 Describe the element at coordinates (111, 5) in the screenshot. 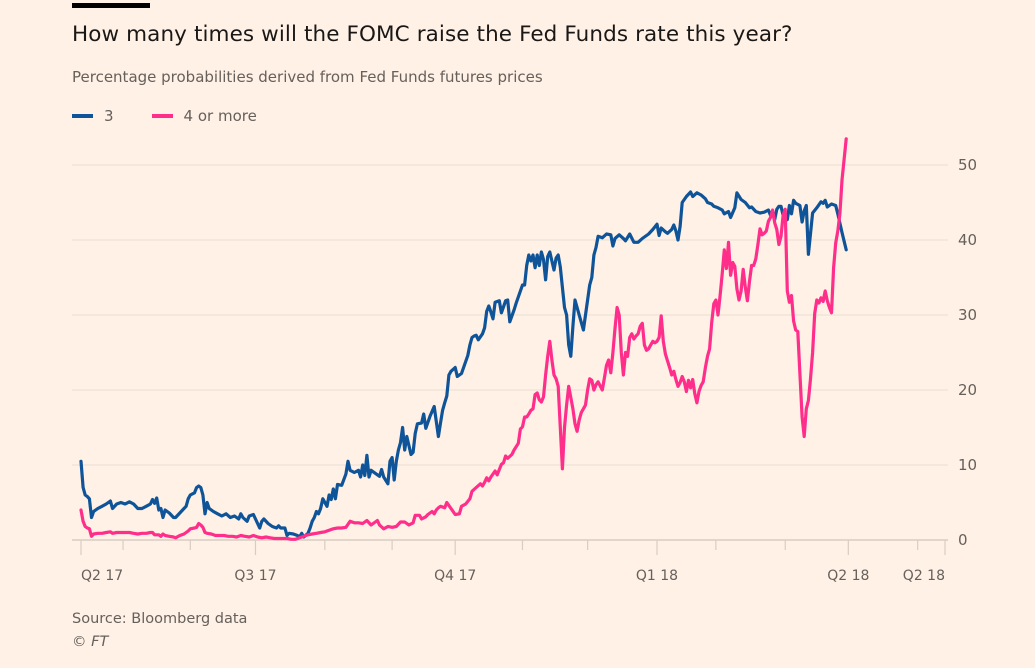

I see `title-accent-bar` at that location.